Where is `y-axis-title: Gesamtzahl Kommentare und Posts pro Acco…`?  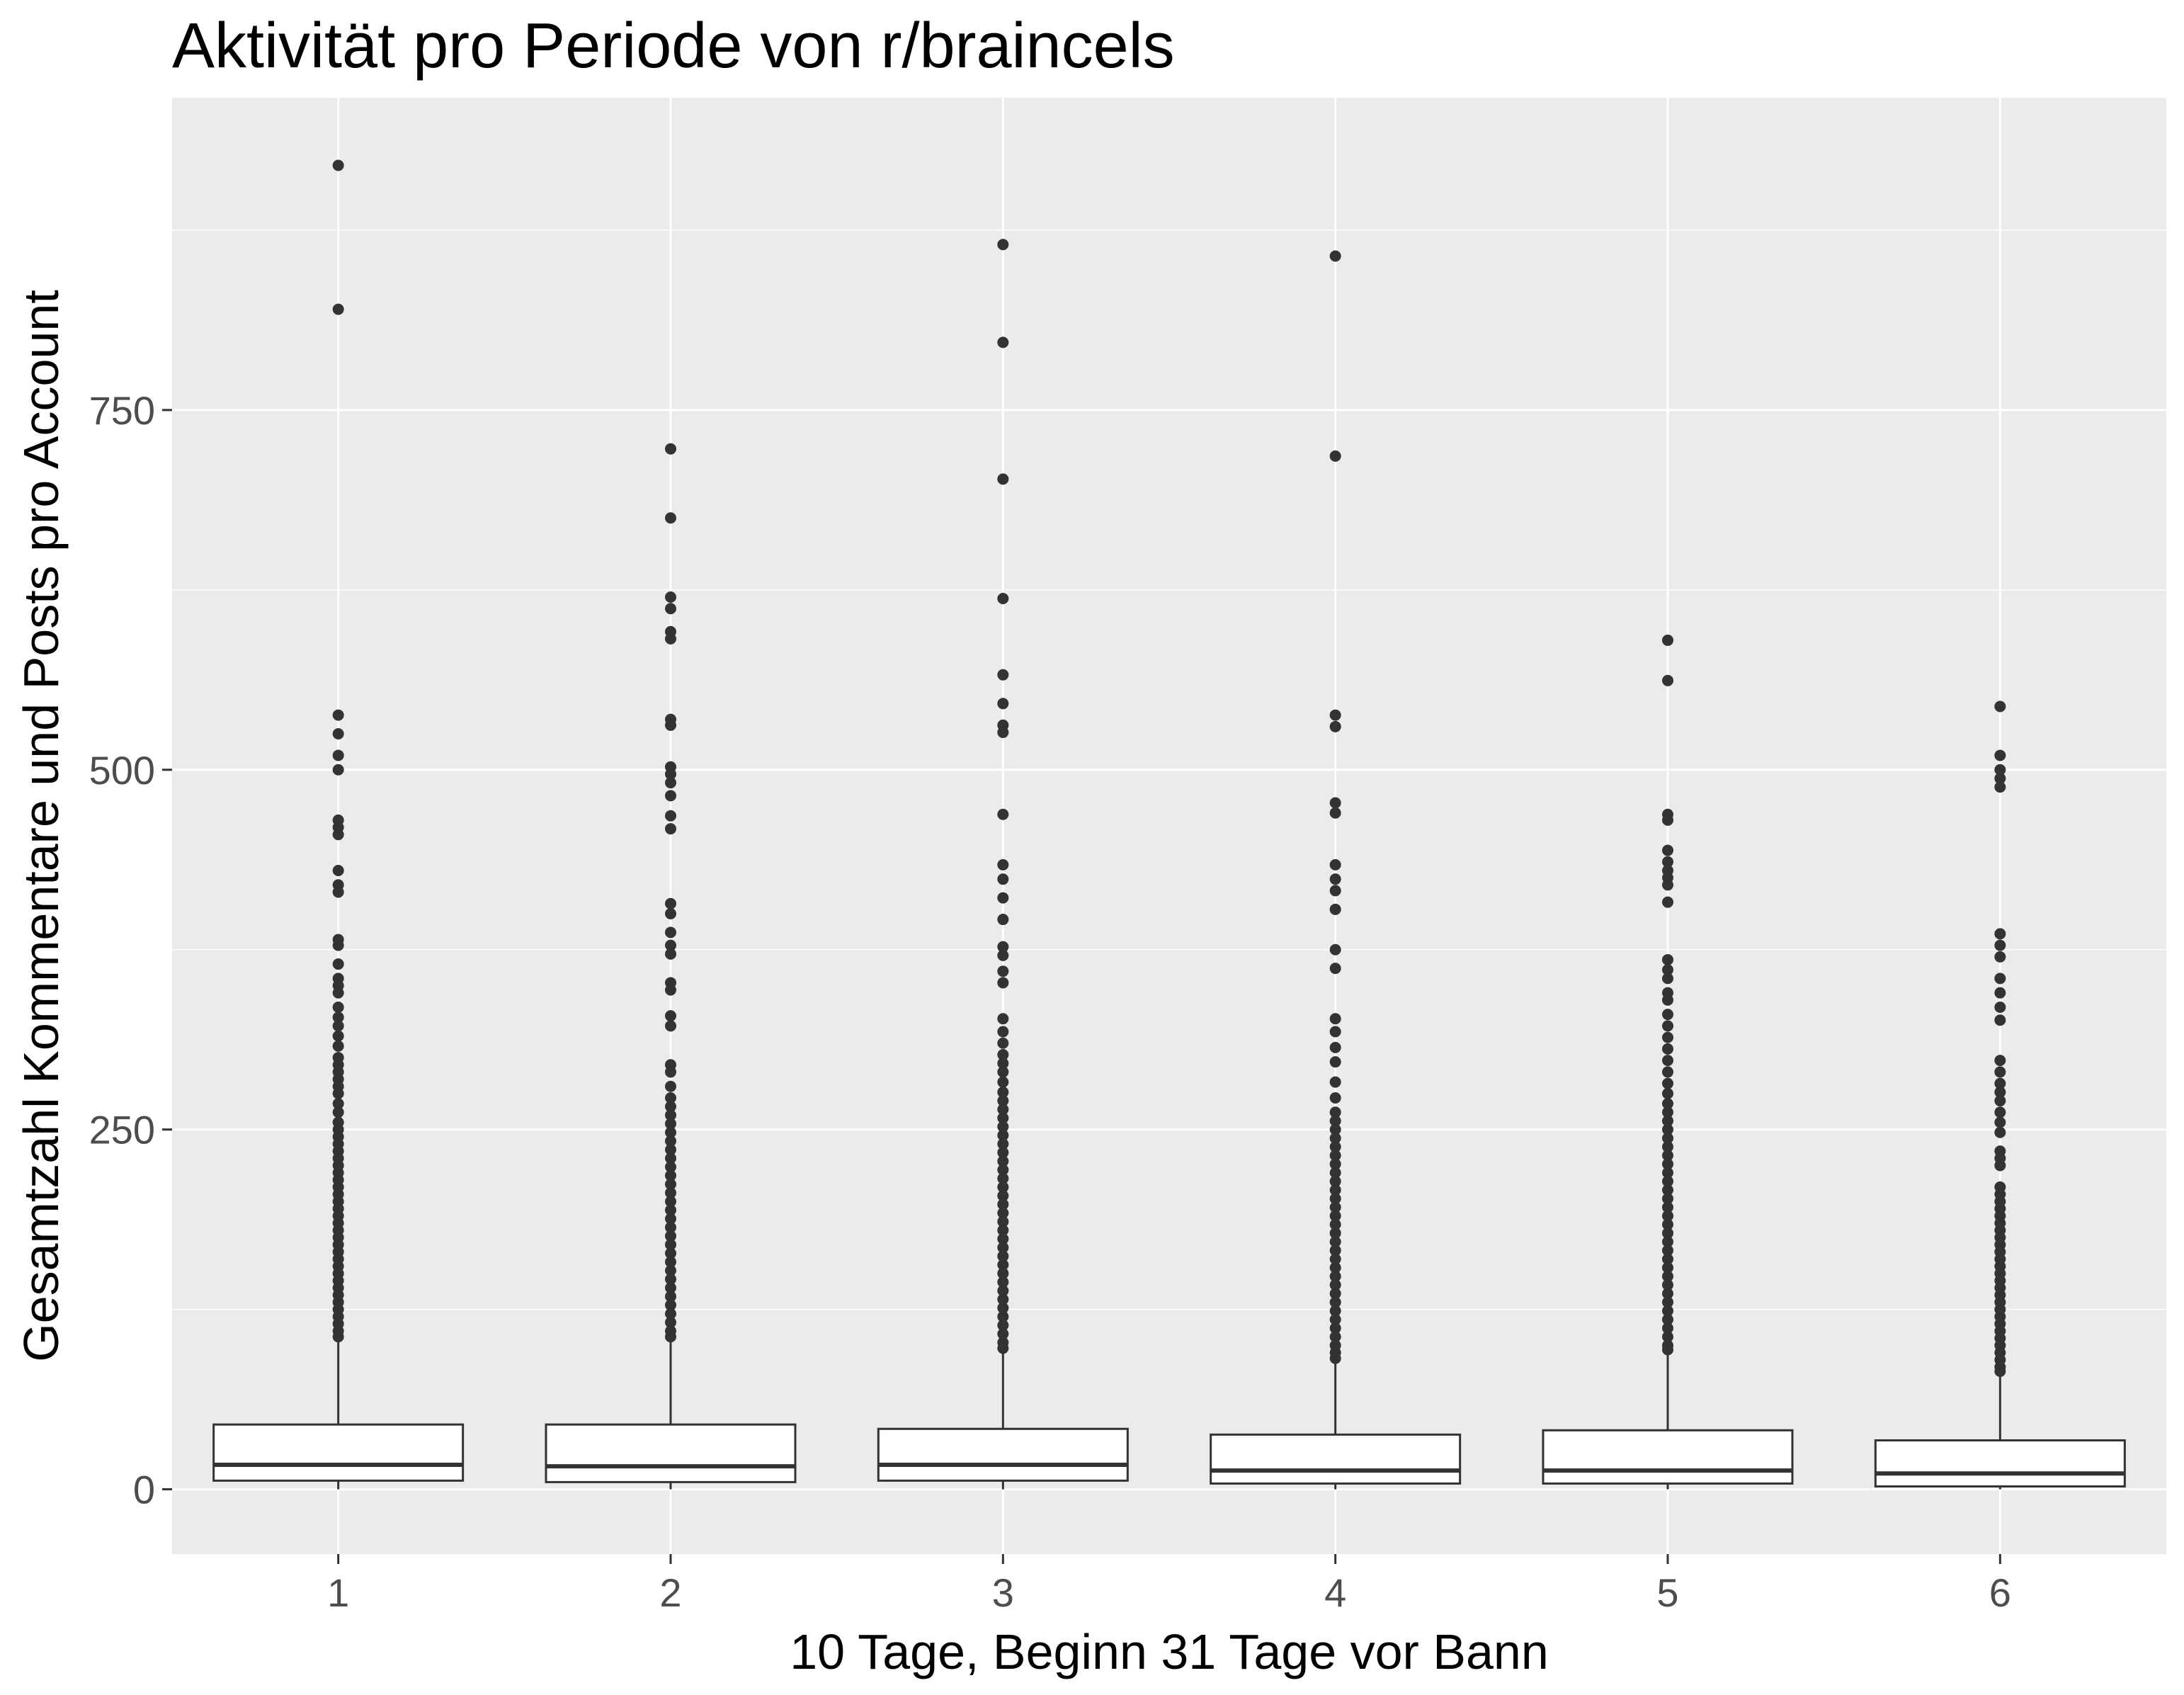
y-axis-title: Gesamtzahl Kommentare und Posts pro Acco… is located at coordinates (41, 826).